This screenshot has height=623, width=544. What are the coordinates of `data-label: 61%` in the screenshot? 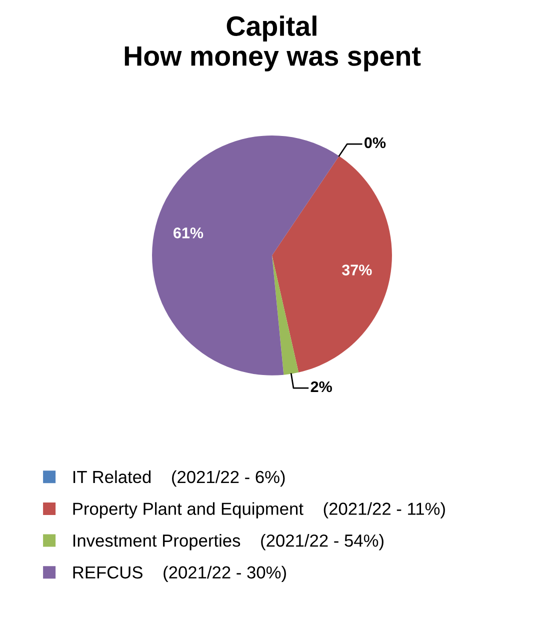 It's located at (189, 233).